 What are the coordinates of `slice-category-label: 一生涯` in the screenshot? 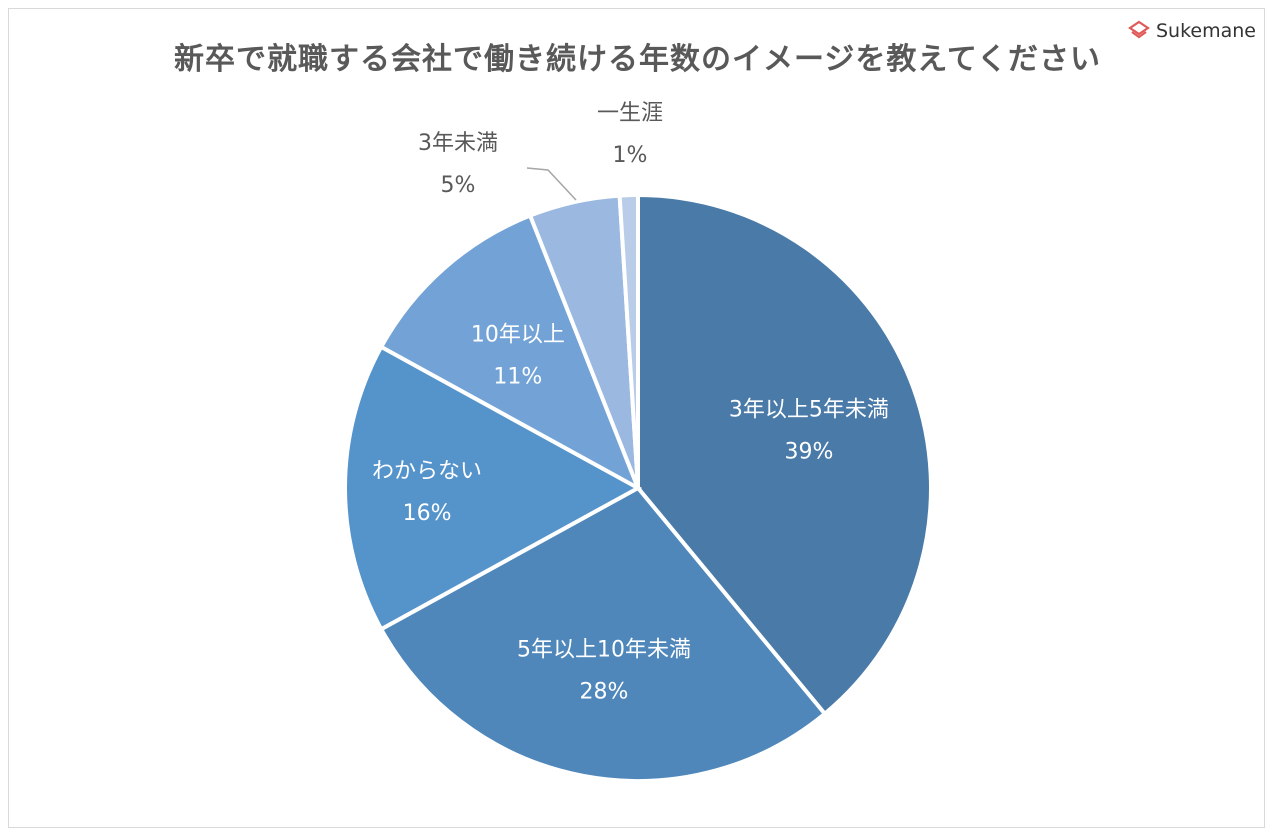 It's located at (630, 113).